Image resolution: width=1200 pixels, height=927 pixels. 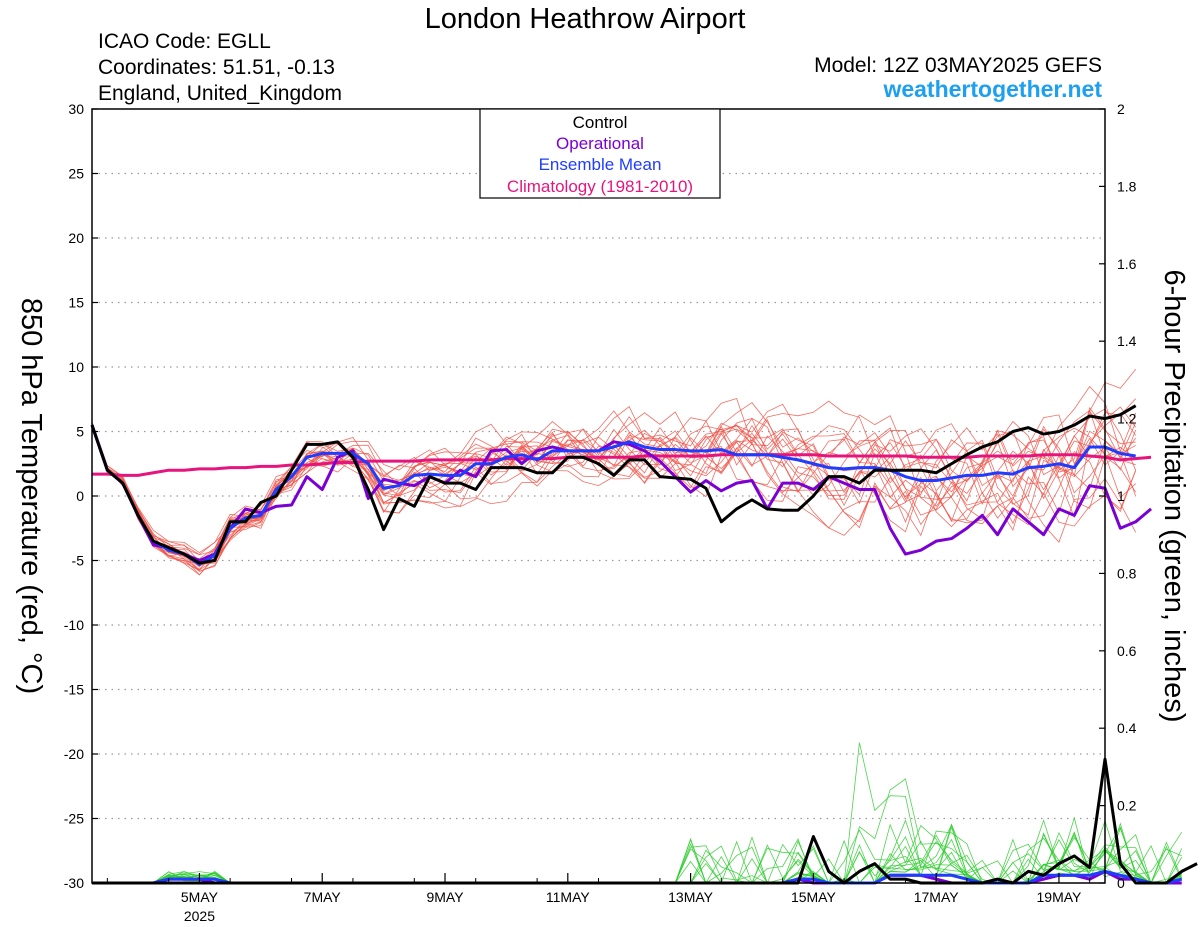 I want to click on y2-tick-label: 1.6, so click(x=1127, y=264).